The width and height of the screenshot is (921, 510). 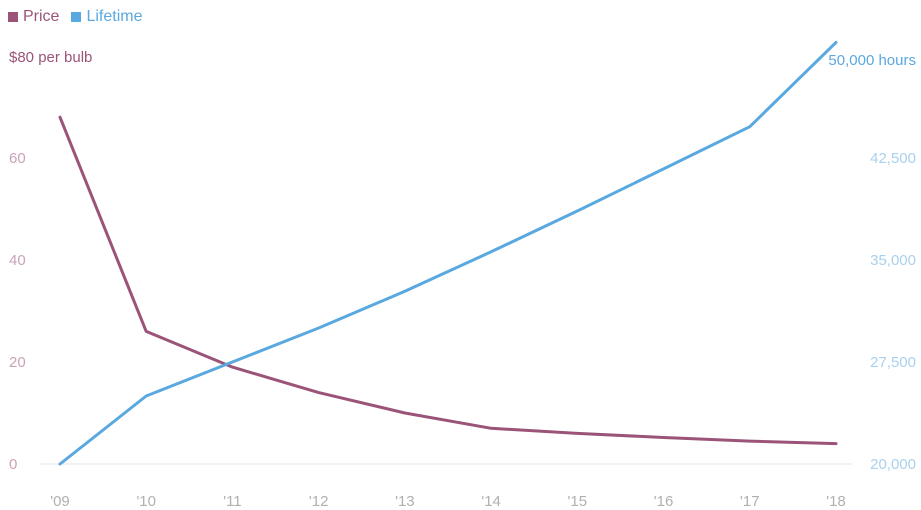 I want to click on right-axis-tick-label: 35,000, so click(x=893, y=260).